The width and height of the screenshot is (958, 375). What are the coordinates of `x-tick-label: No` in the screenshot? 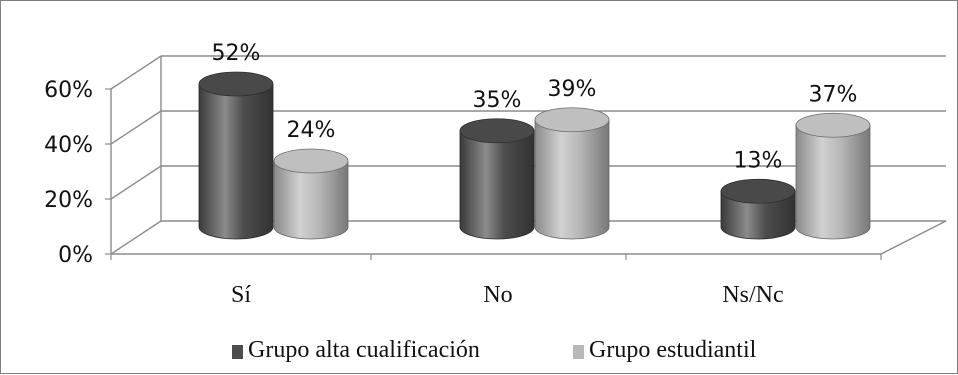 It's located at (497, 295).